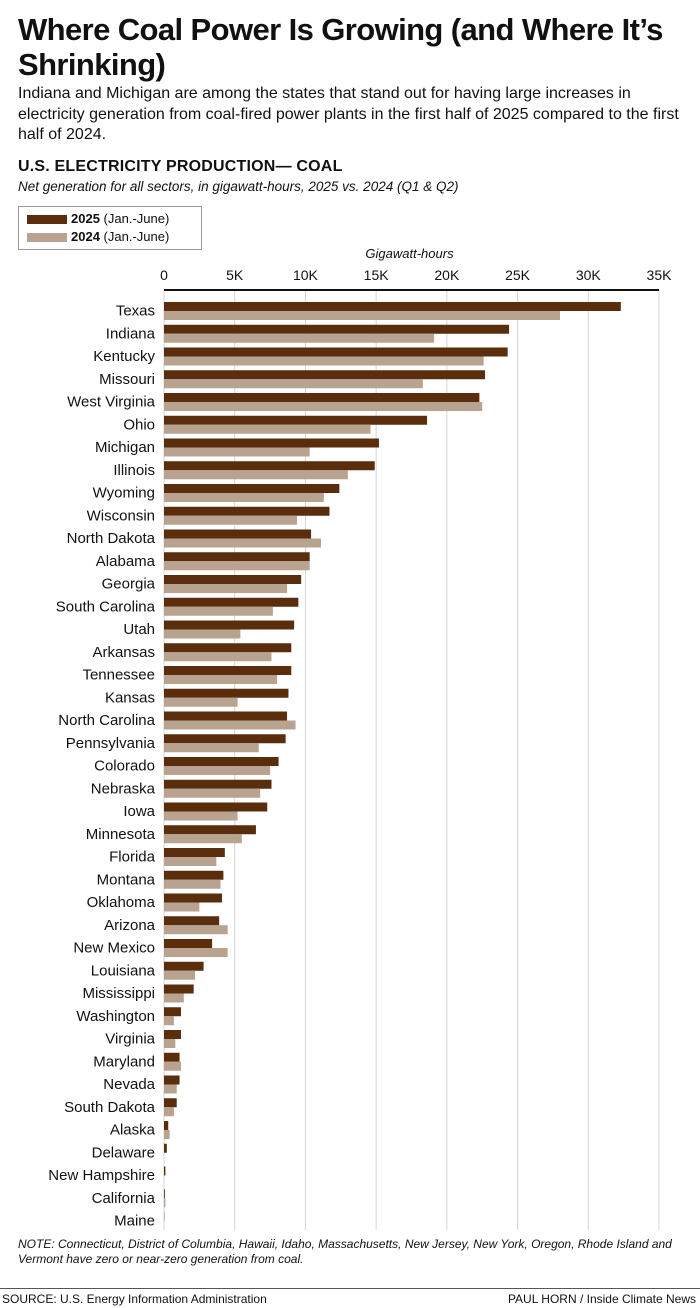  I want to click on legend-label-2024: 2024, so click(85, 236).